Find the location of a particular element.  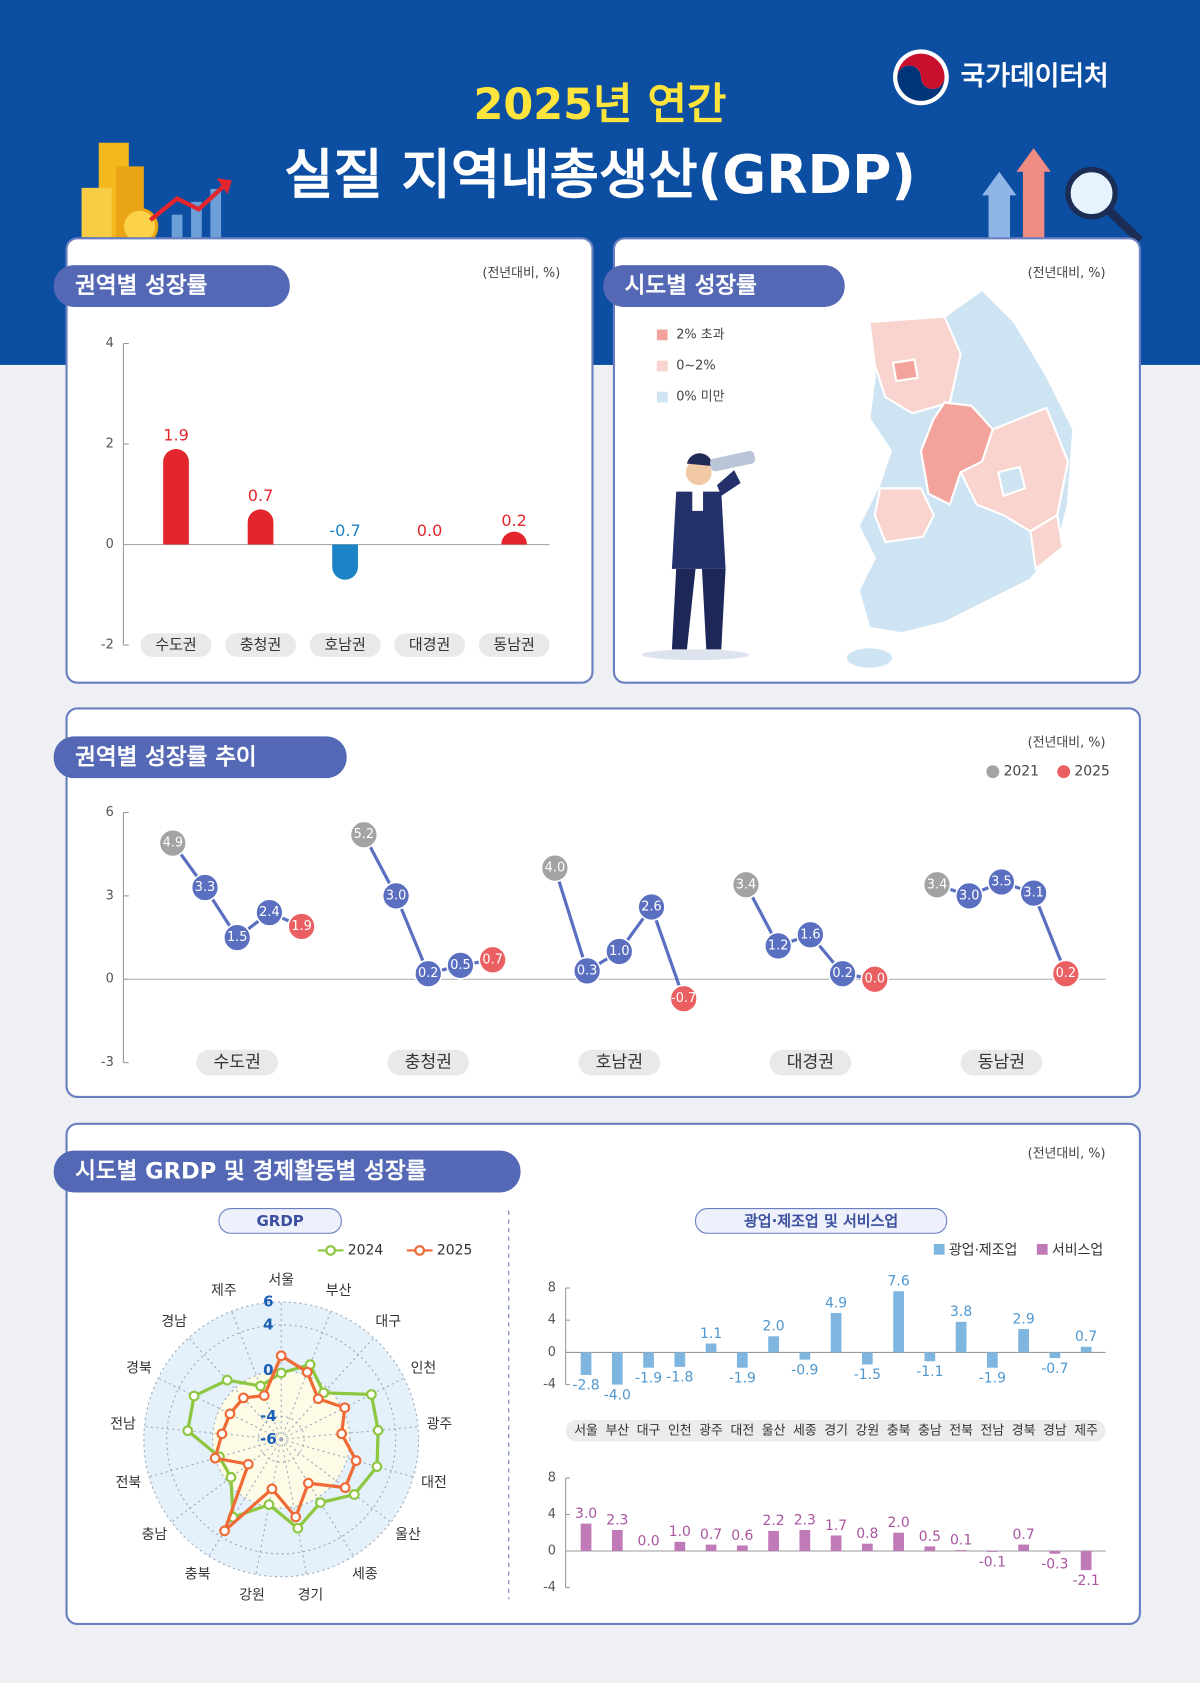

value-label: 1.2 is located at coordinates (778, 945).